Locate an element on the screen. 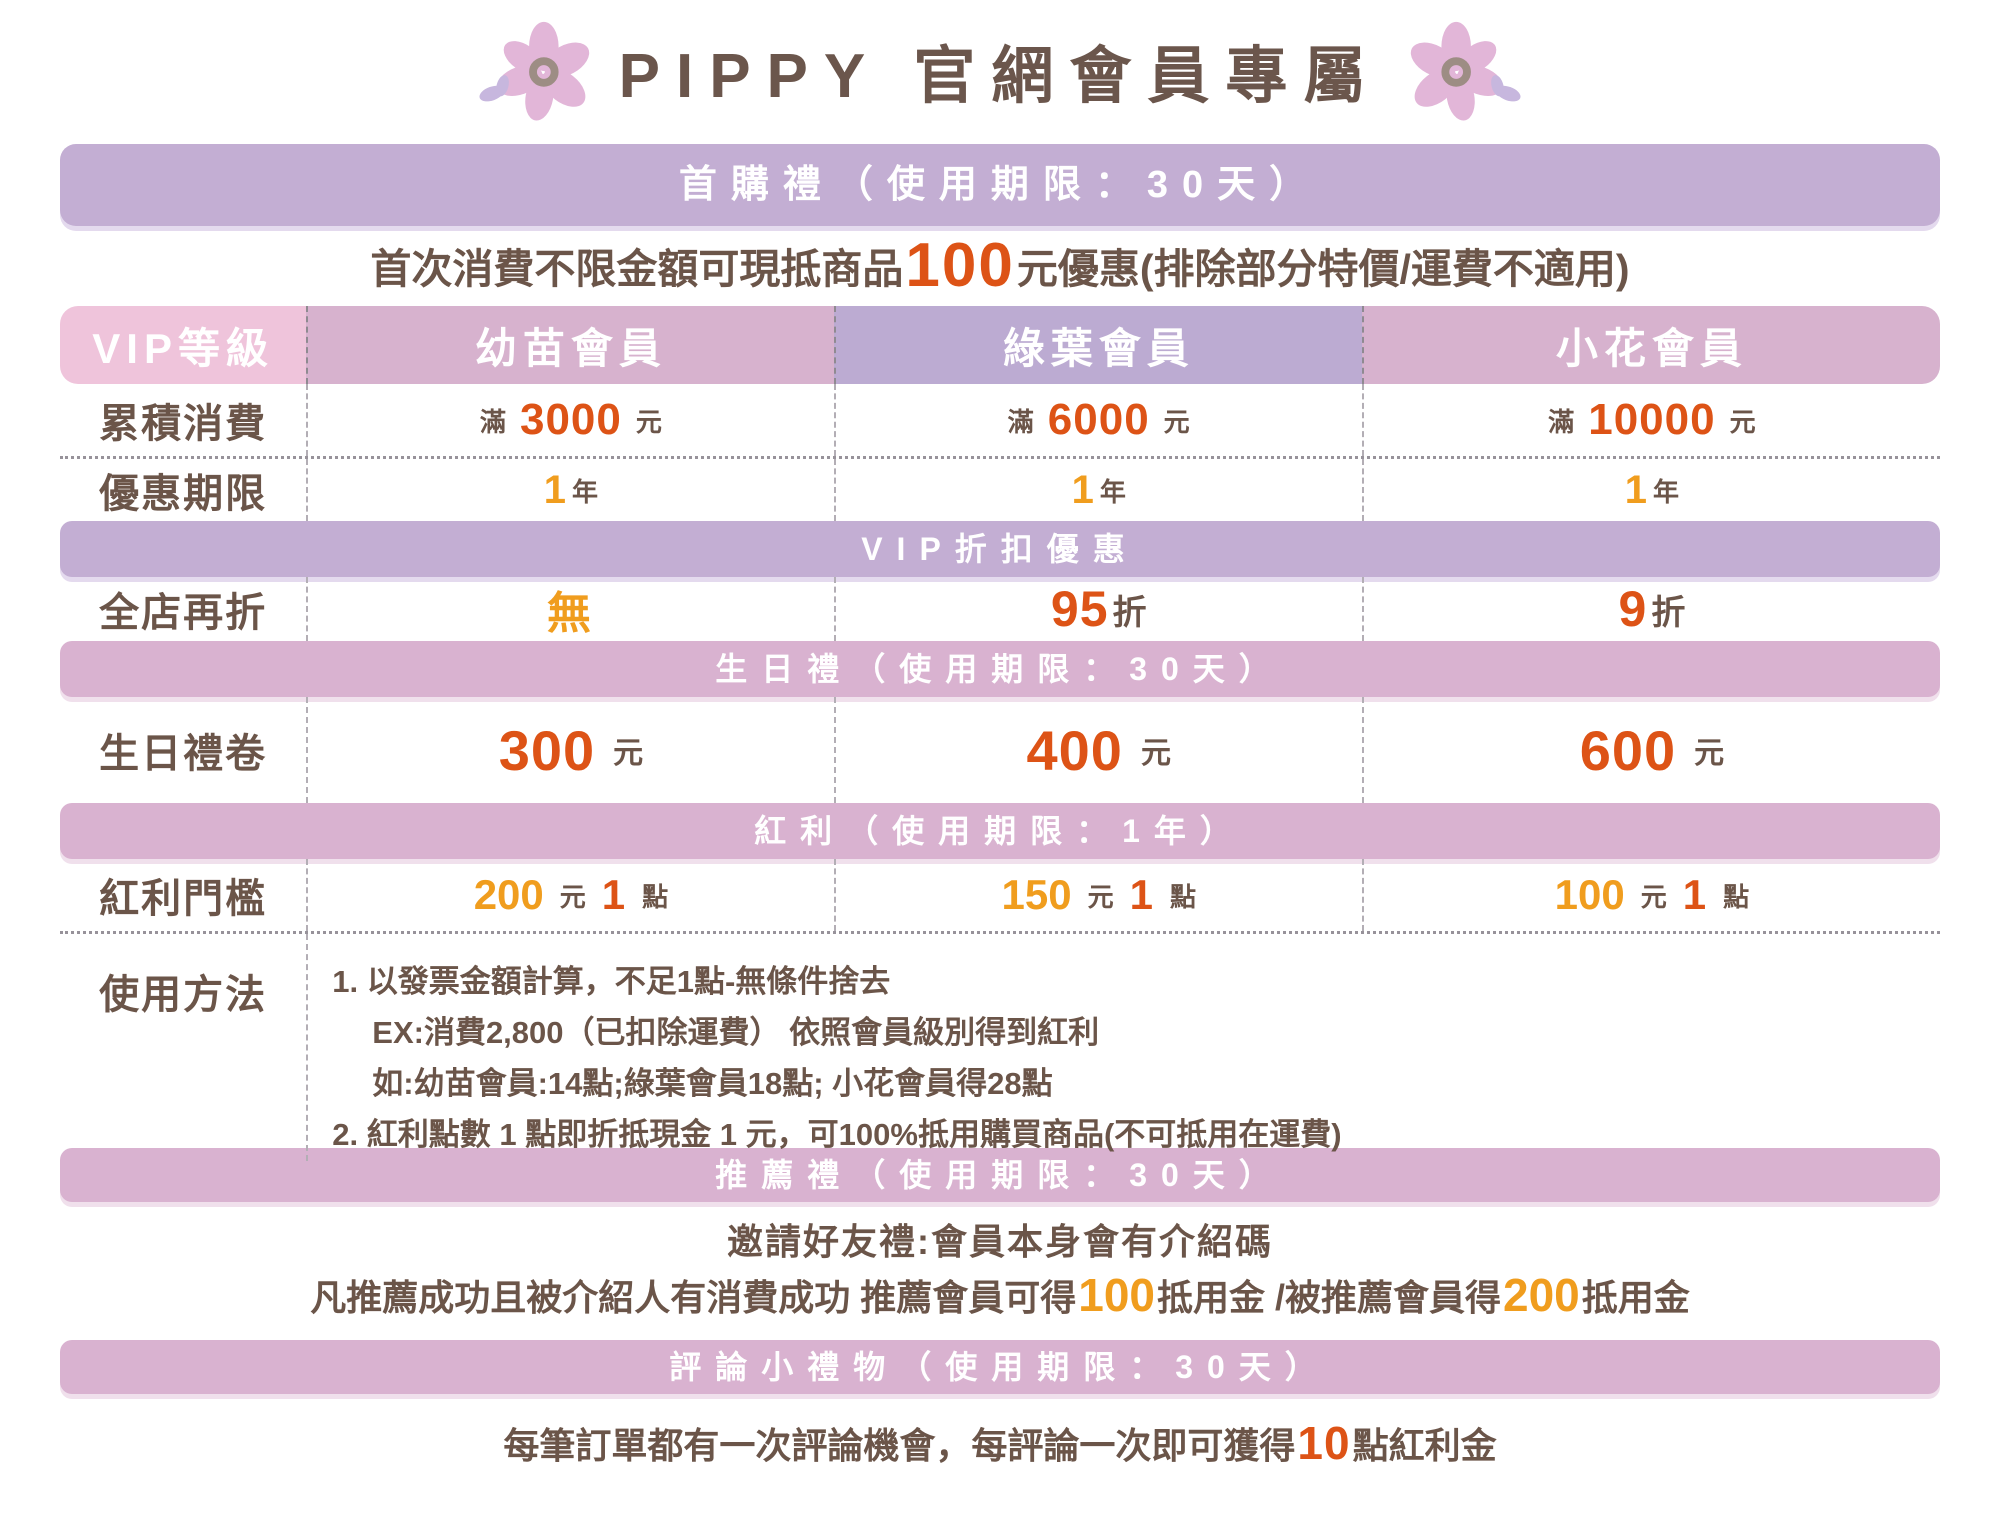  discount-cell: 95 折 is located at coordinates (1097, 609).